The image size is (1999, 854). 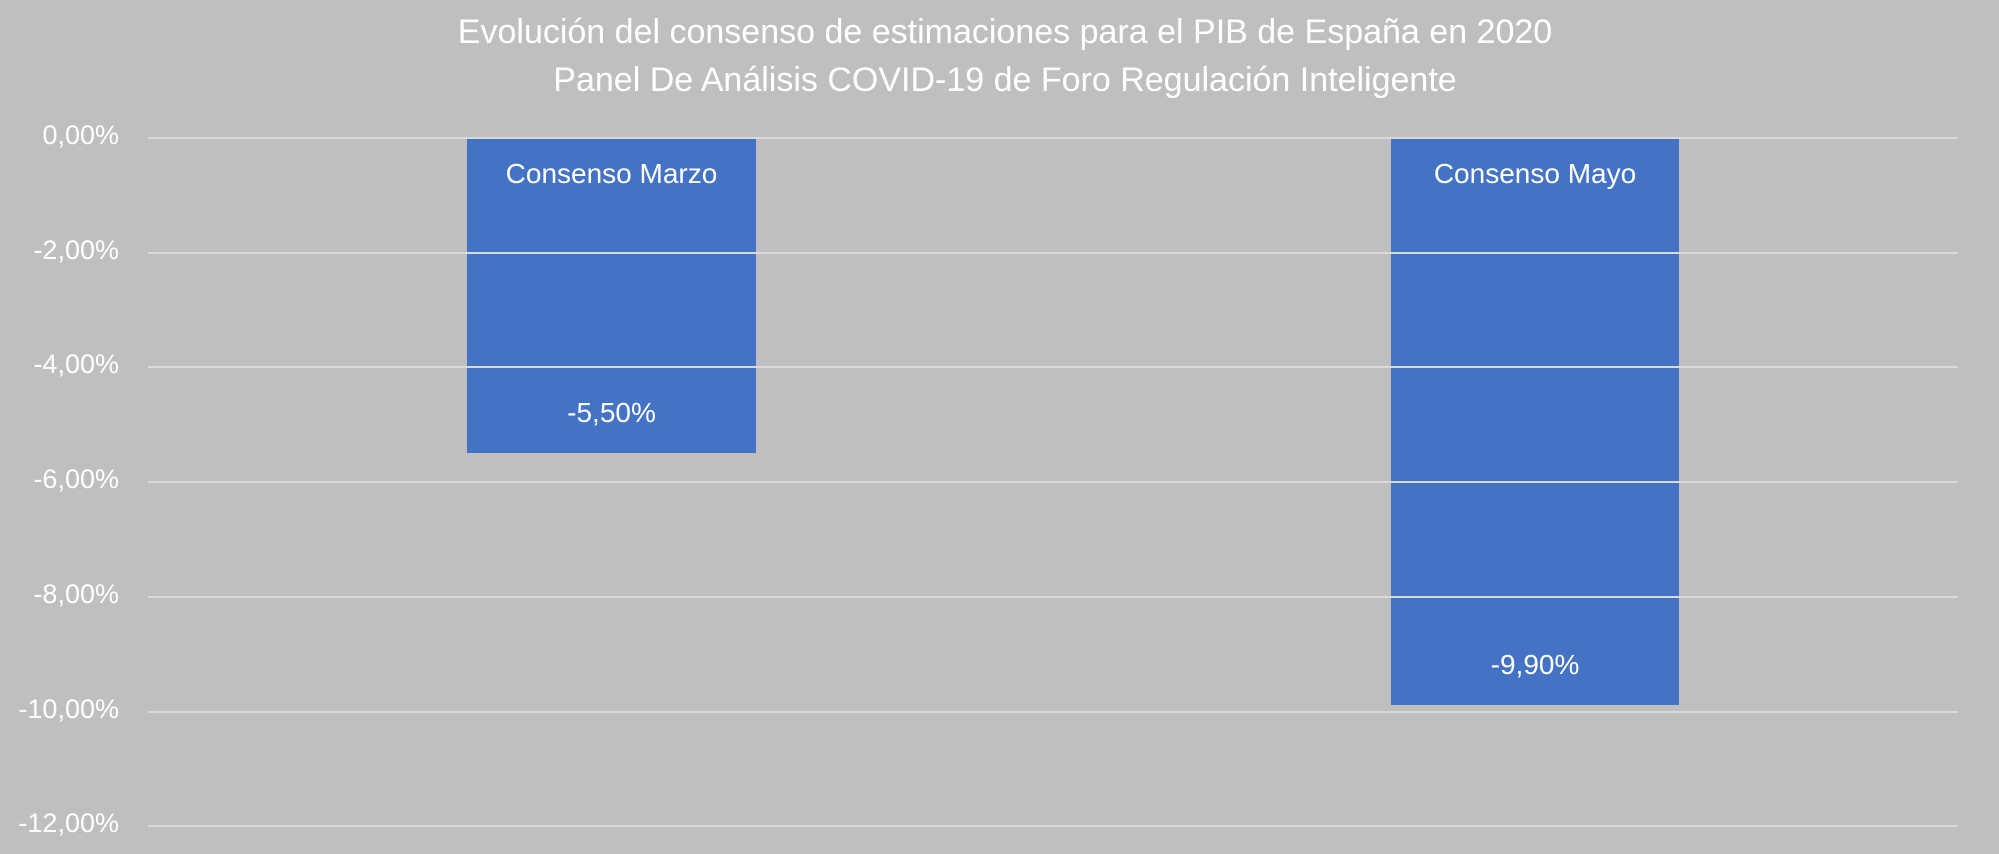 What do you see at coordinates (68, 708) in the screenshot?
I see `y-axis-tick-label: -10,00%` at bounding box center [68, 708].